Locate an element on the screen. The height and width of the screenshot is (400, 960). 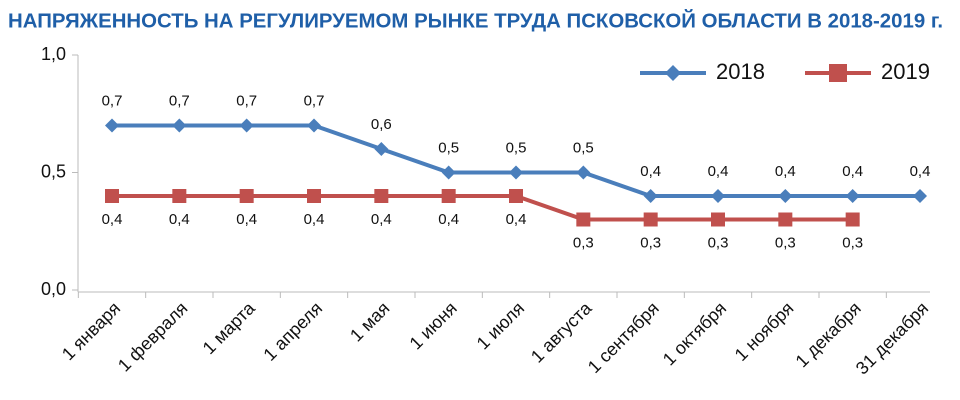
x-tick-label: 1 марта is located at coordinates (229, 327).